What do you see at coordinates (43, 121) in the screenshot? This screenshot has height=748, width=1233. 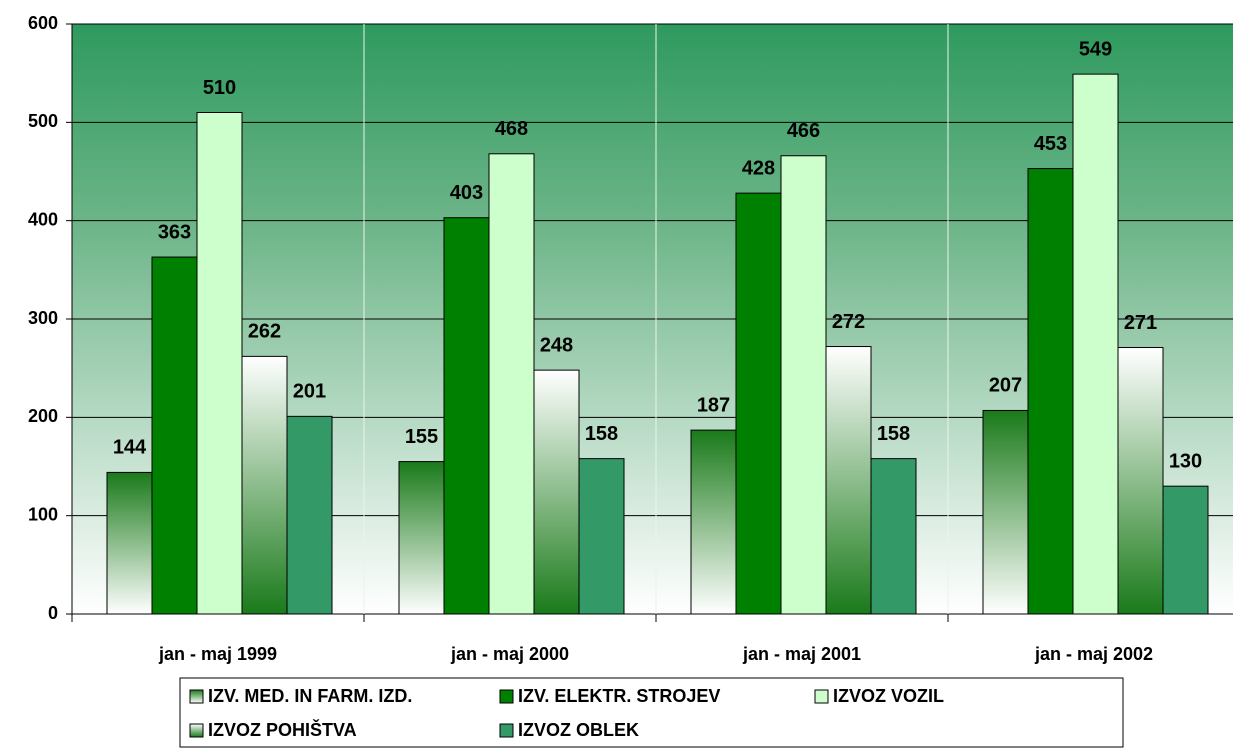 I see `y-tick-label: 500` at bounding box center [43, 121].